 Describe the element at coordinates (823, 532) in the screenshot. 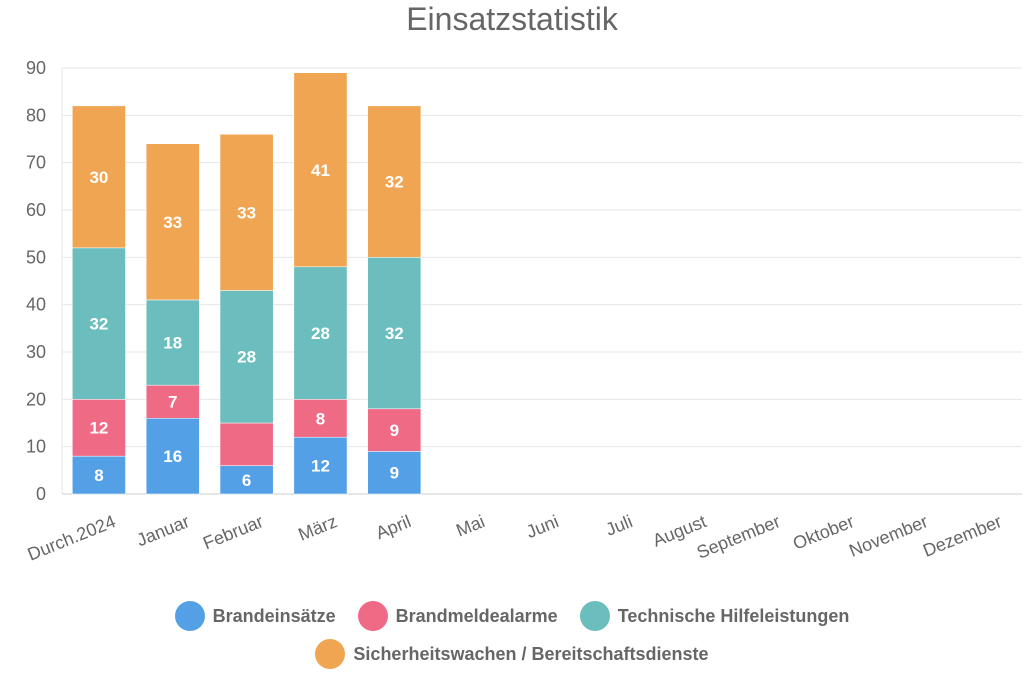

I see `x-tick-label: Oktober` at that location.